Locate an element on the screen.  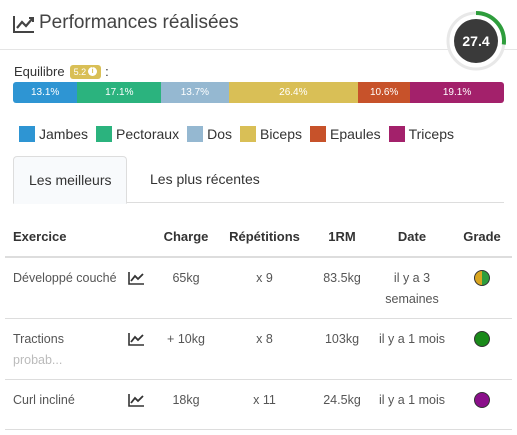
row-1rm: 103kg is located at coordinates (342, 349).